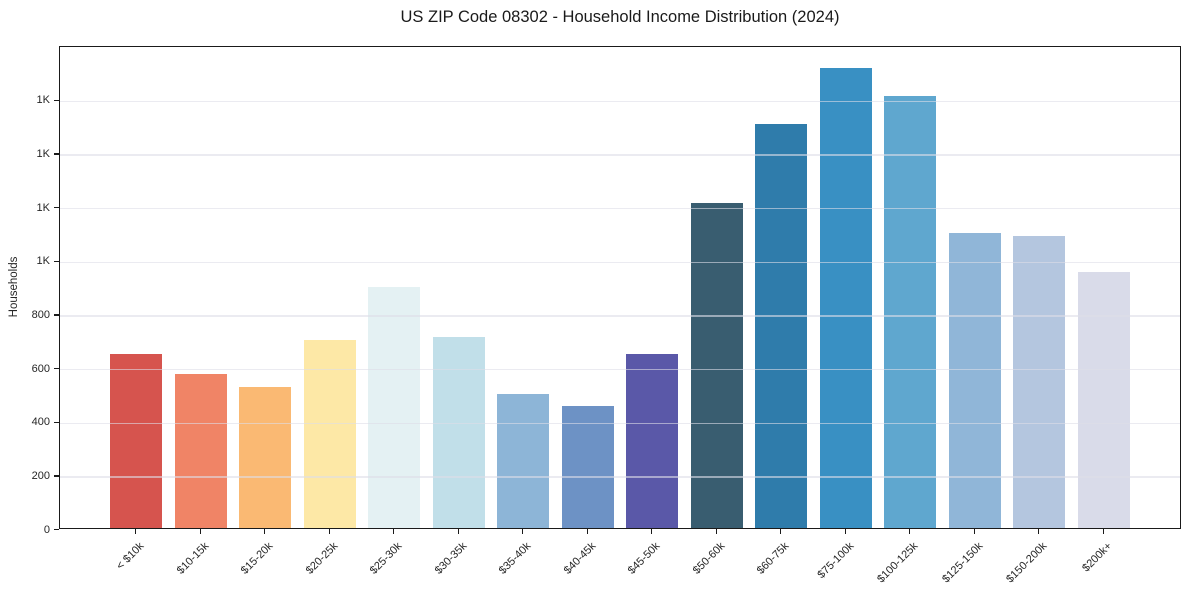 This screenshot has height=590, width=1189. I want to click on x-tick-label: $25-30k, so click(386, 558).